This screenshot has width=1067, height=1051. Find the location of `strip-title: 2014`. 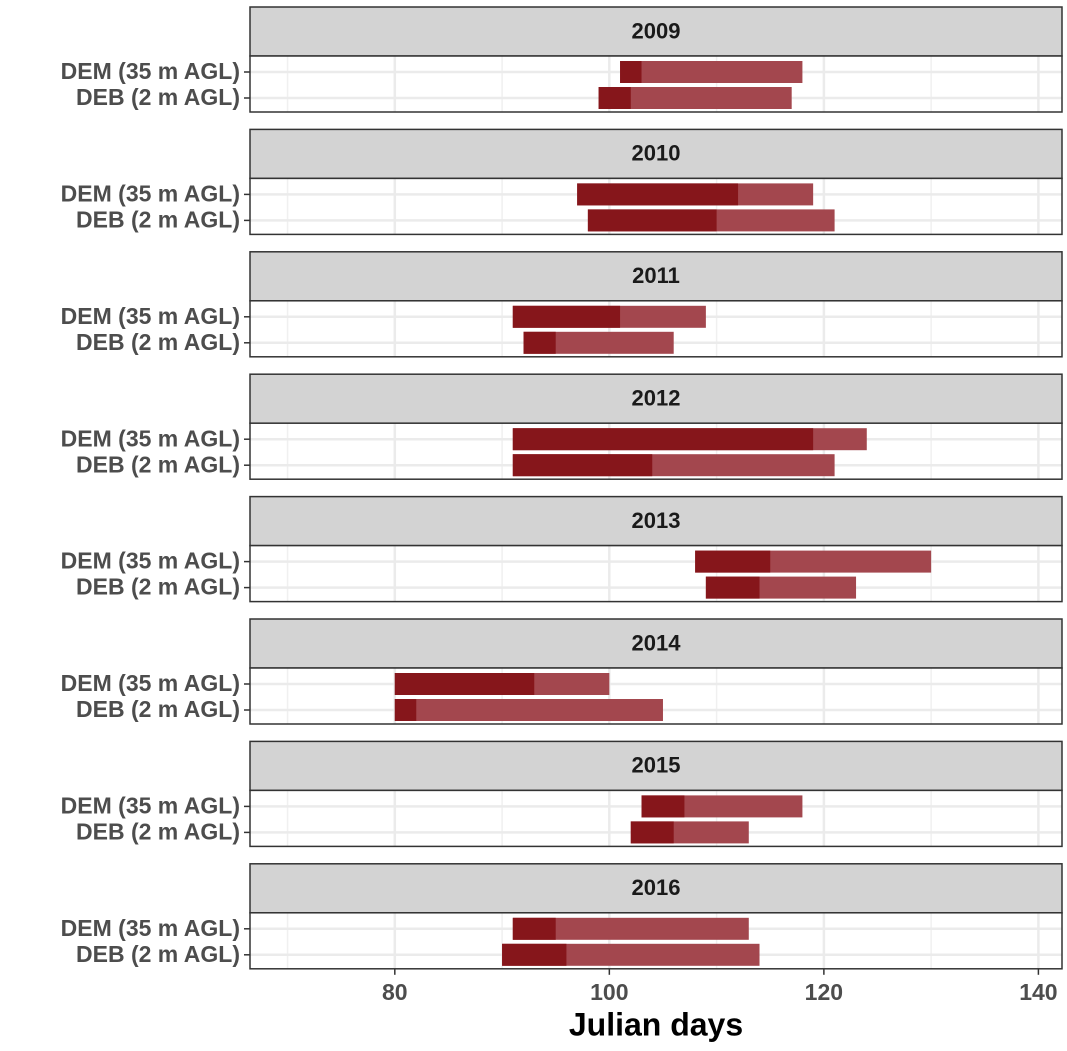

strip-title: 2014 is located at coordinates (657, 642).